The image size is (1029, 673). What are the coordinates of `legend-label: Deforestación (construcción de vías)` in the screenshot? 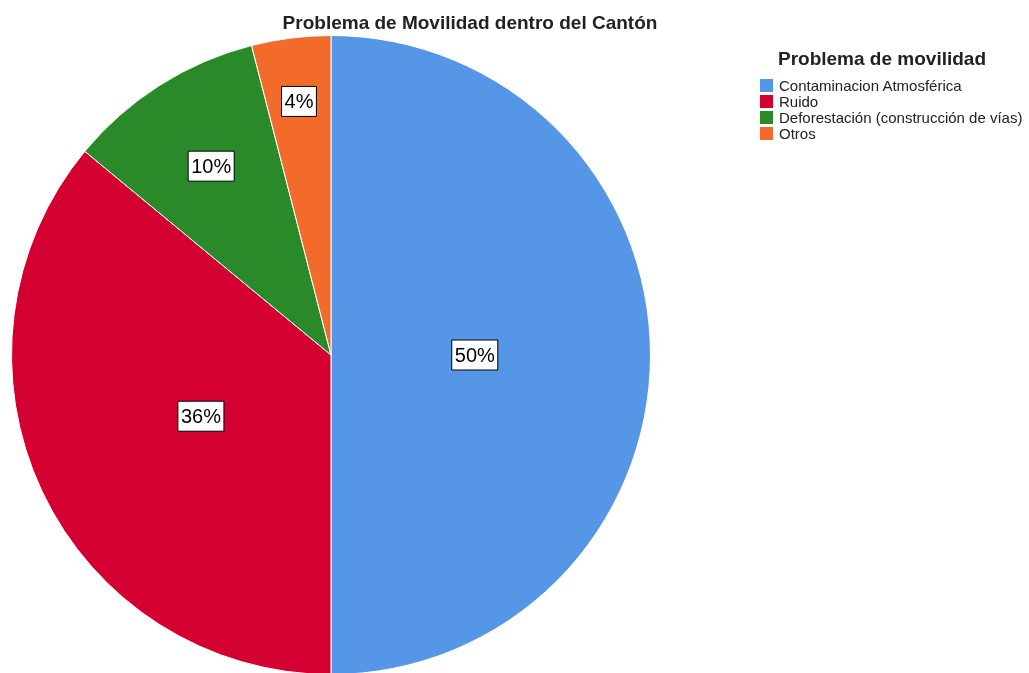 It's located at (901, 117).